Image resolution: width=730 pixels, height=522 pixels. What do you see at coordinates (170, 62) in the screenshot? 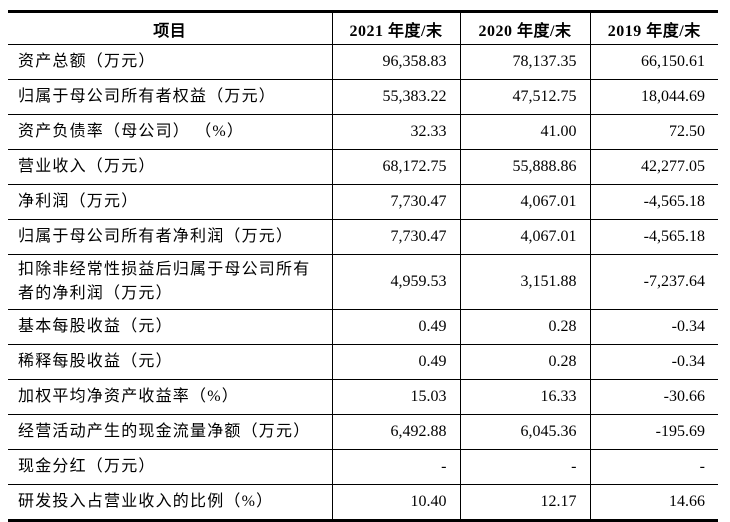
I see `row-label: 资产总额（万元）` at bounding box center [170, 62].